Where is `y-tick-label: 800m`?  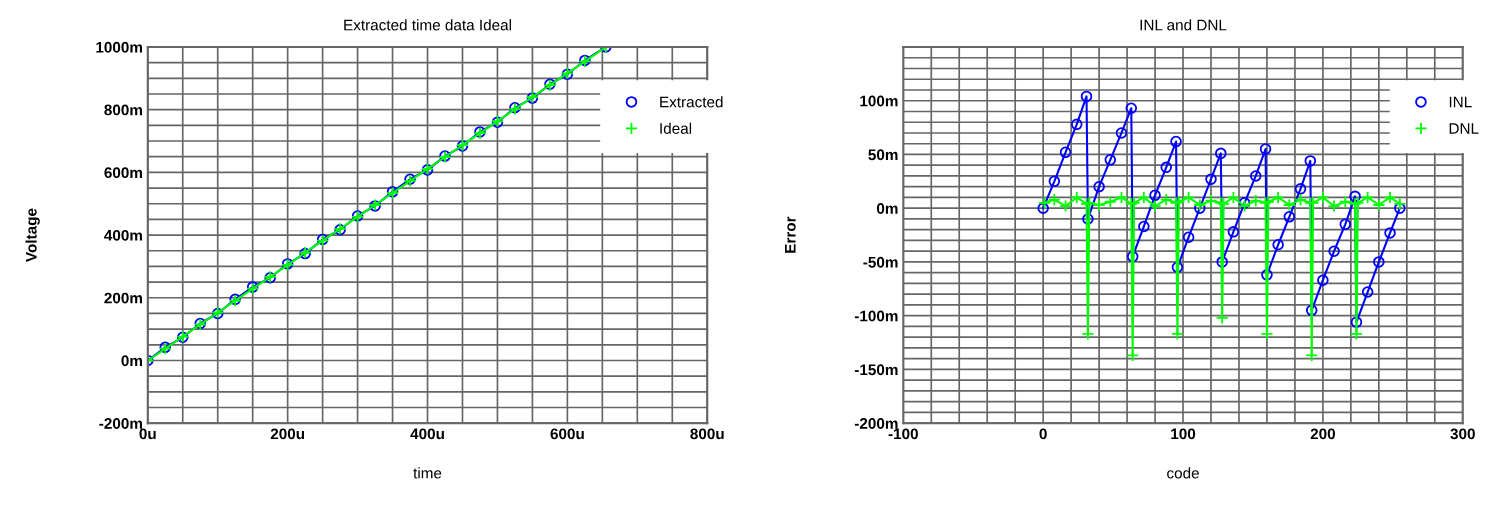 y-tick-label: 800m is located at coordinates (123, 110).